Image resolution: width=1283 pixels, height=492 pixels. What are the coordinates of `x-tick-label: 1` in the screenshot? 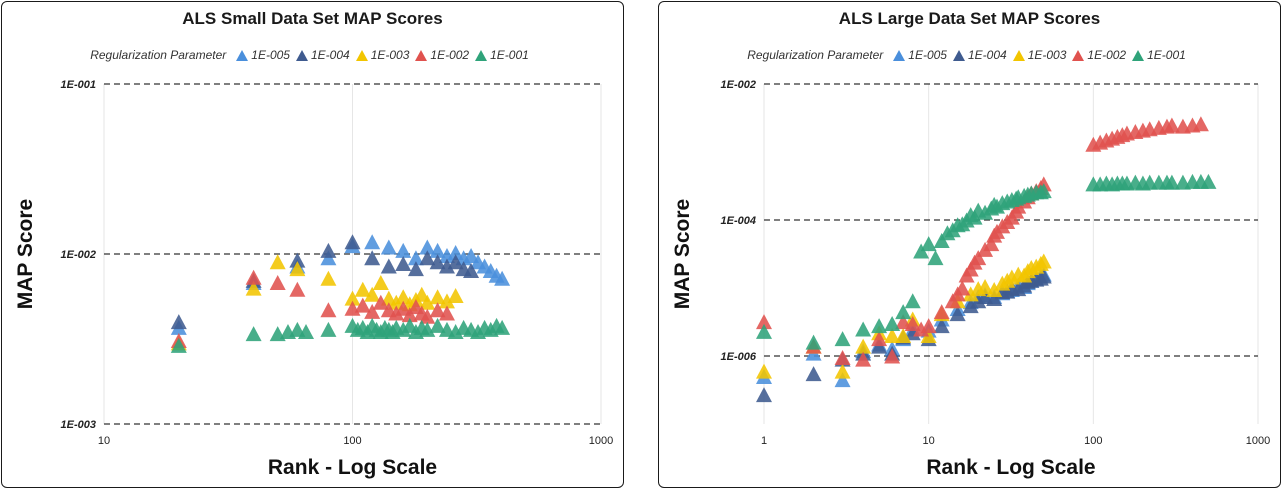 It's located at (764, 441).